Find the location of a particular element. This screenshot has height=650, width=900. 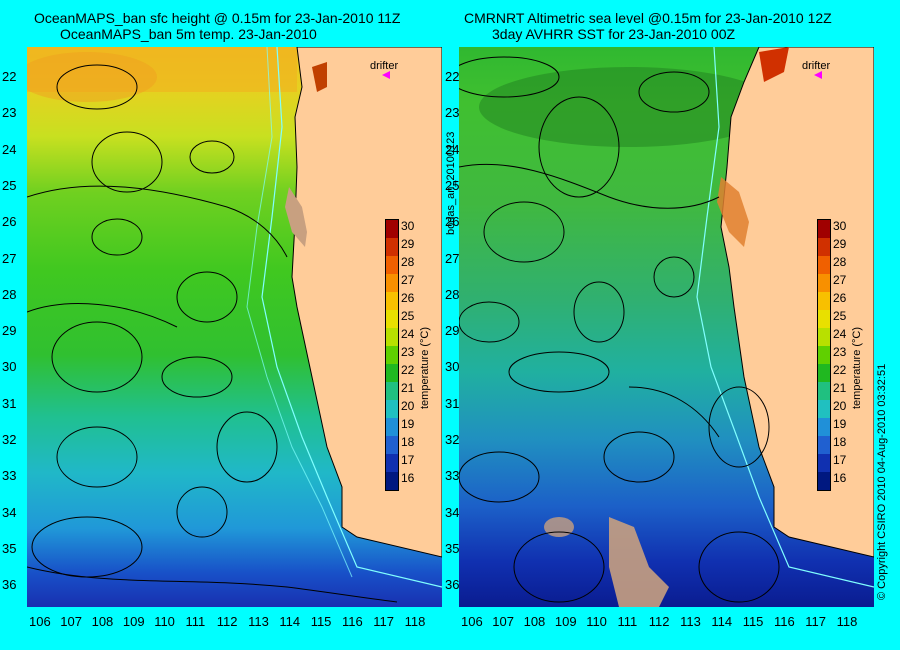

left-coastal-region is located at coordinates (296, 217).